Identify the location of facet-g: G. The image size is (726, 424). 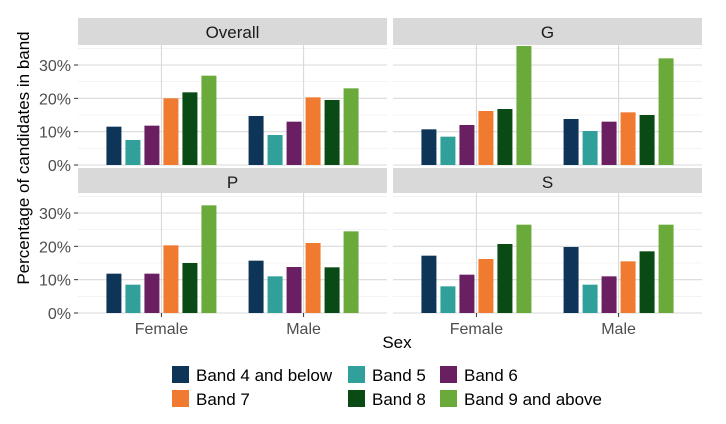
(547, 92).